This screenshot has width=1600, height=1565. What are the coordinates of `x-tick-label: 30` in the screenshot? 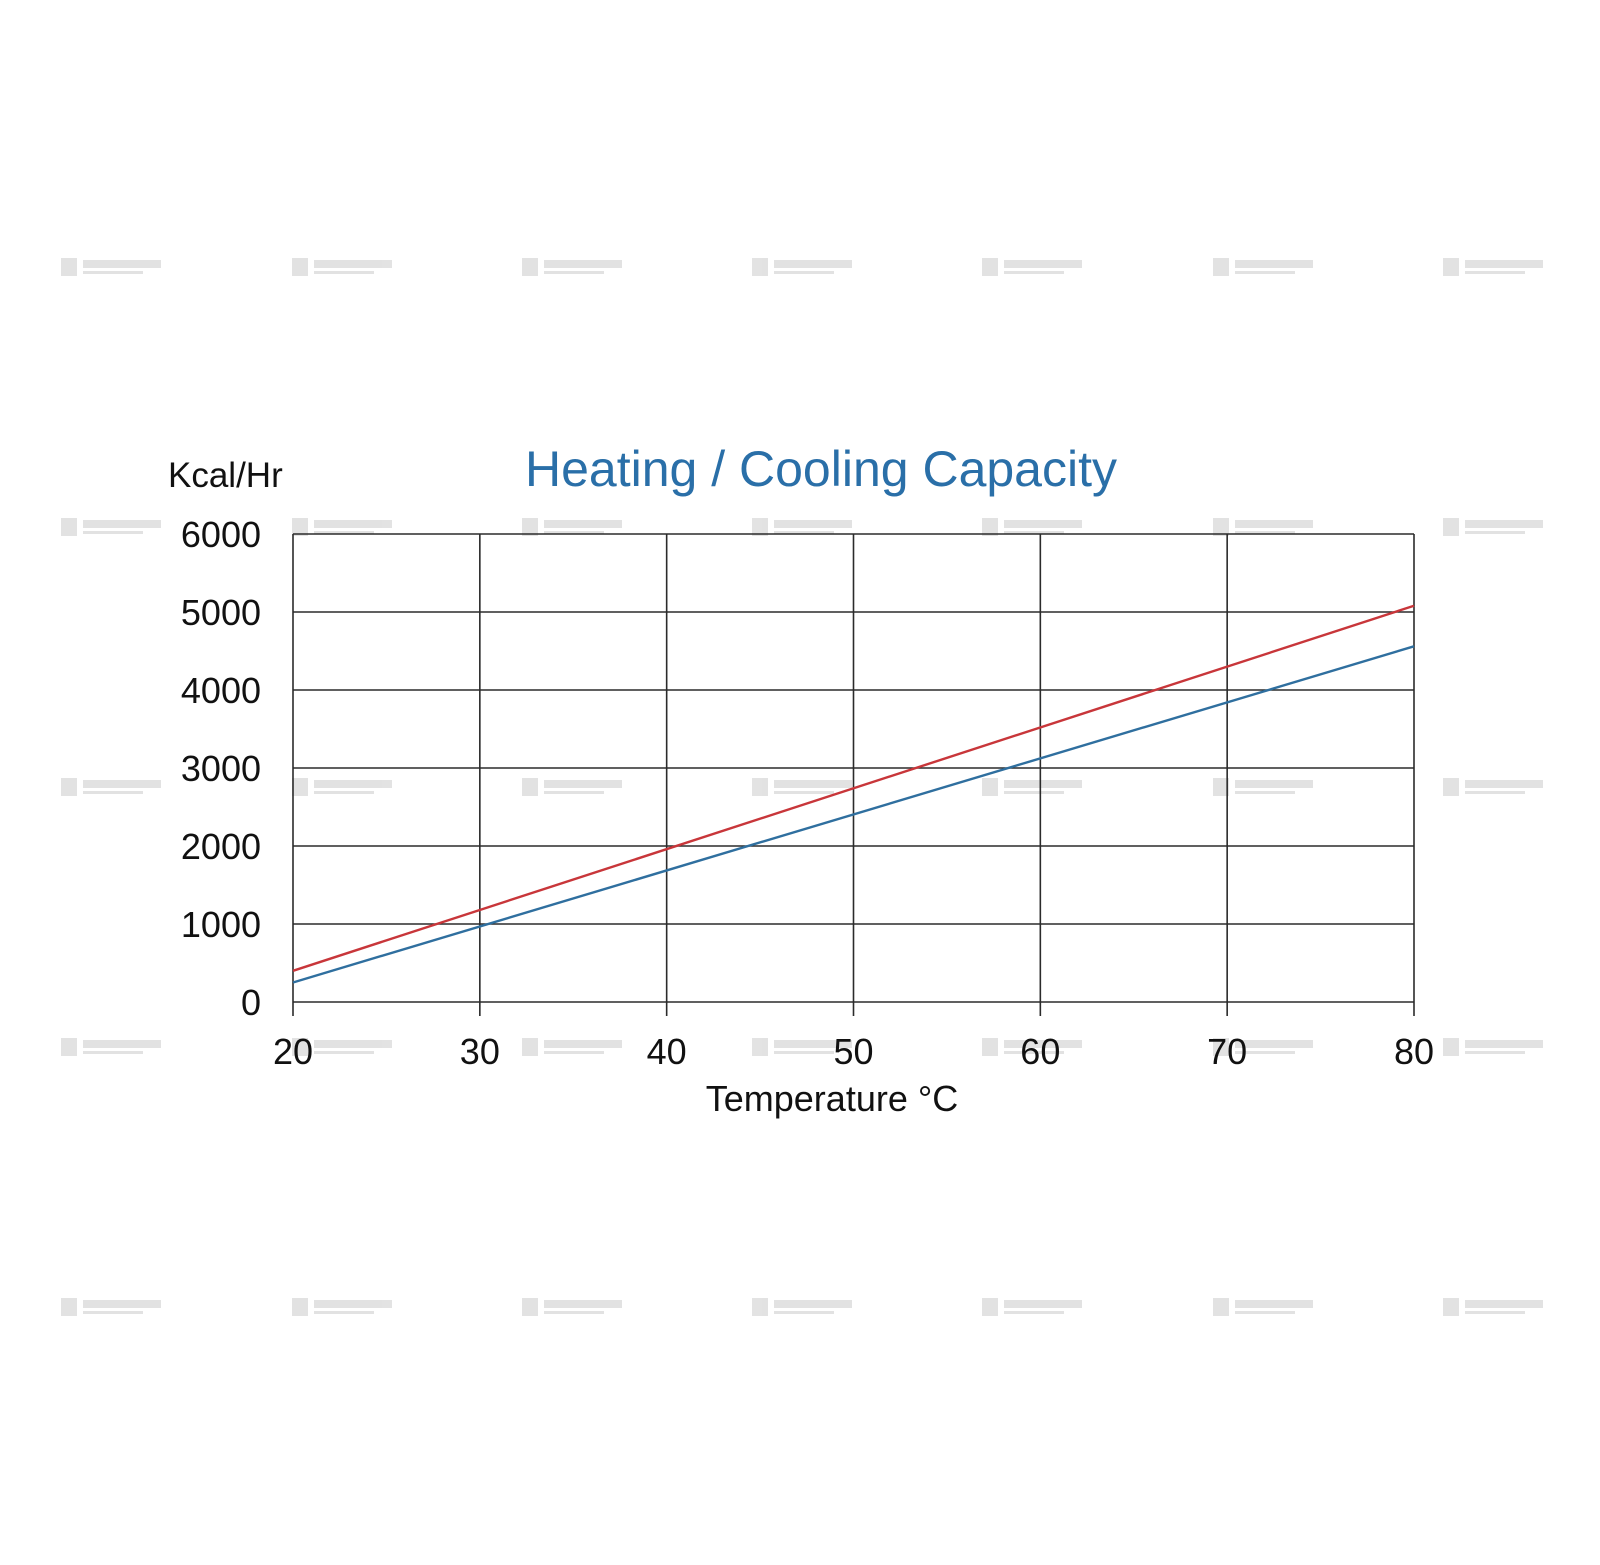 It's located at (480, 1051).